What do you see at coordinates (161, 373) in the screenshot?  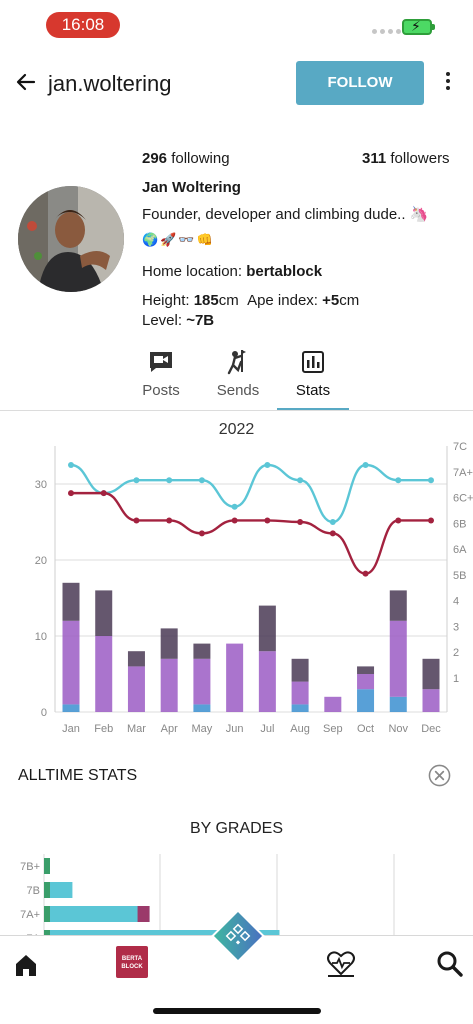 I see `tab-posts: Posts` at bounding box center [161, 373].